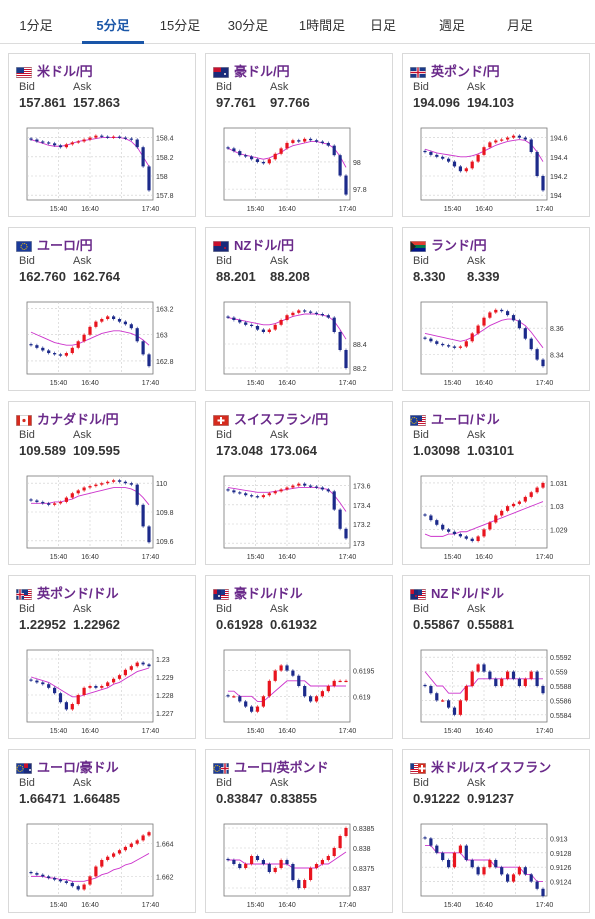 Image resolution: width=595 pixels, height=919 pixels. What do you see at coordinates (42, 276) in the screenshot?
I see `bid-value: 162.760` at bounding box center [42, 276].